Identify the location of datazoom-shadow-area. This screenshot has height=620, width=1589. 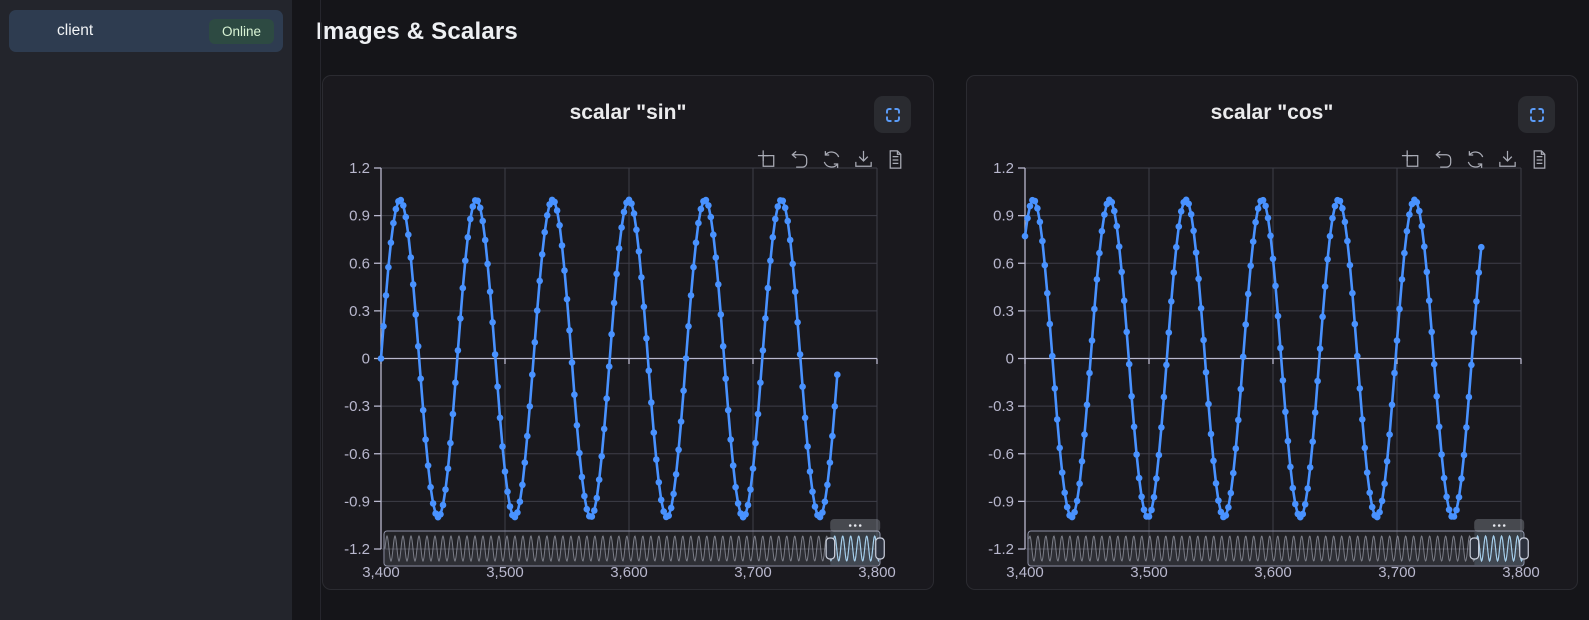
(632, 550).